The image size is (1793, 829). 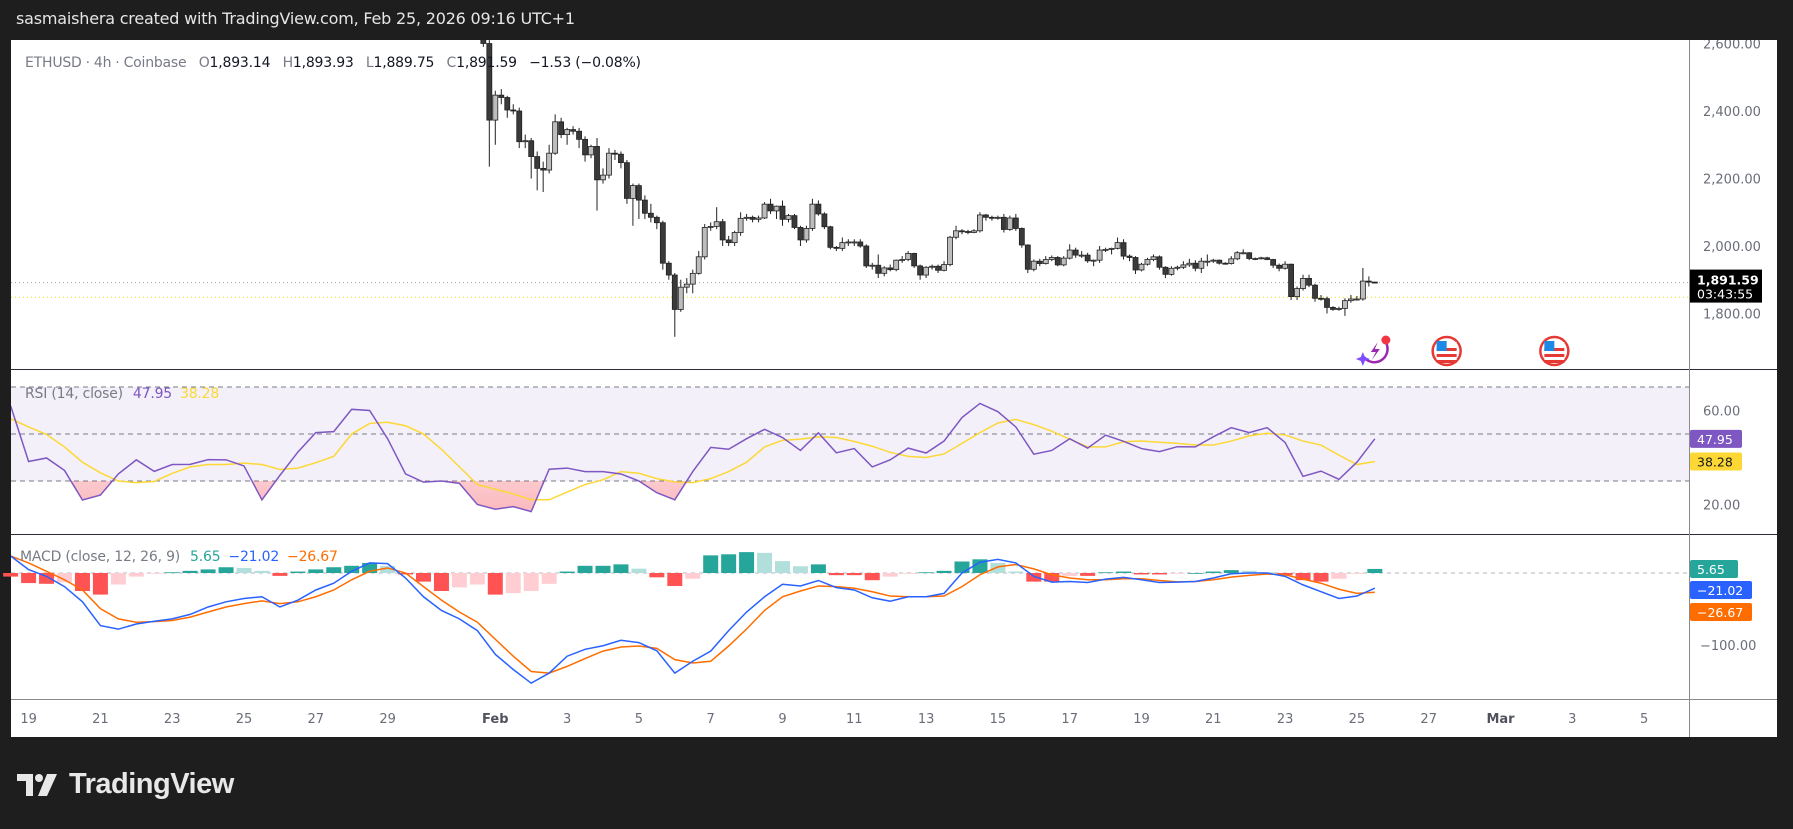 What do you see at coordinates (1554, 351) in the screenshot?
I see `us-flag-icon` at bounding box center [1554, 351].